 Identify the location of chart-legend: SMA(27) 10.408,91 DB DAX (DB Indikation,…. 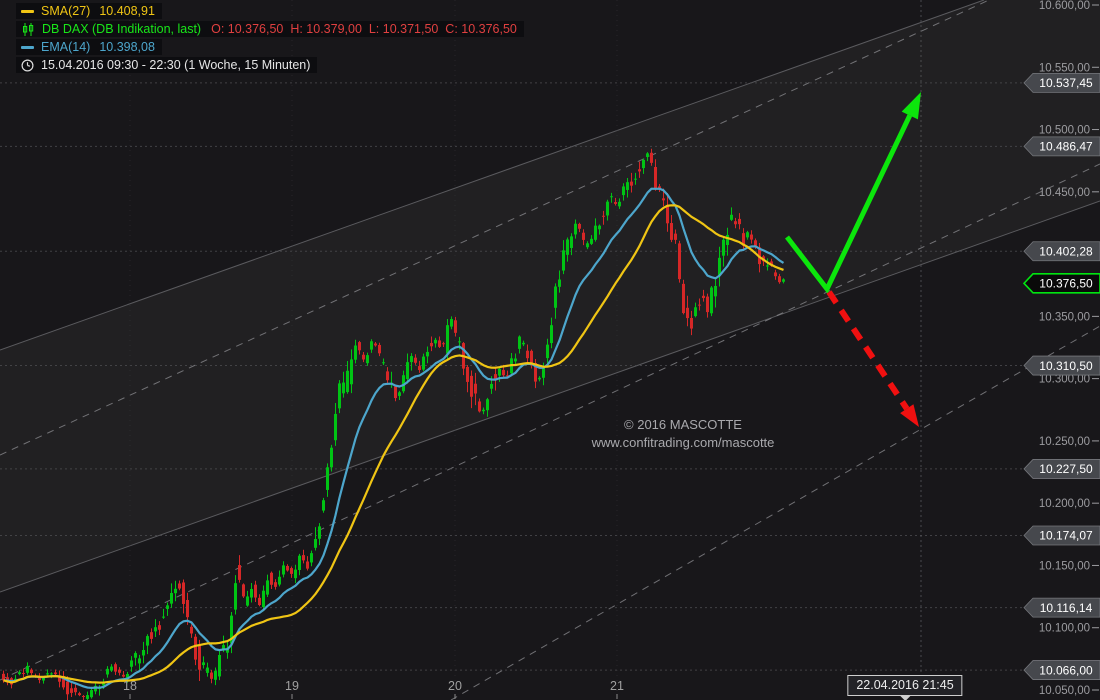
(270, 39).